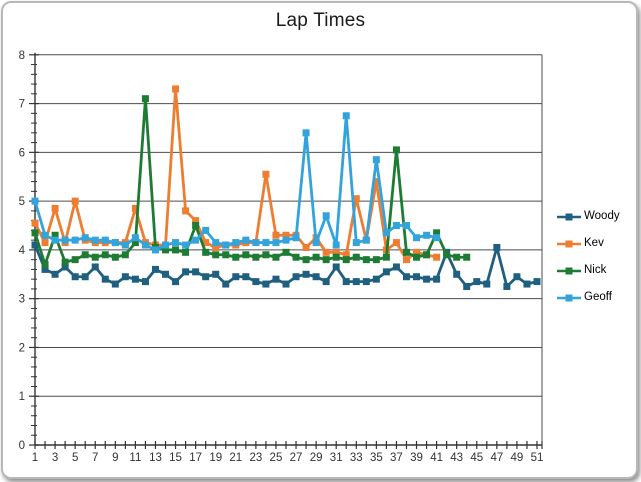  I want to click on series-marker-geoff-x1, so click(35, 201).